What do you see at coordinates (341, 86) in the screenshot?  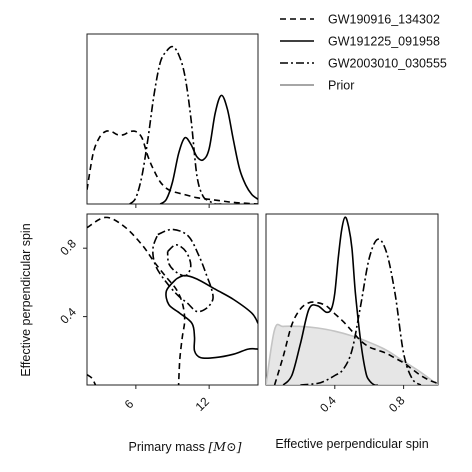 I see `legend-label-4: Prior` at bounding box center [341, 86].